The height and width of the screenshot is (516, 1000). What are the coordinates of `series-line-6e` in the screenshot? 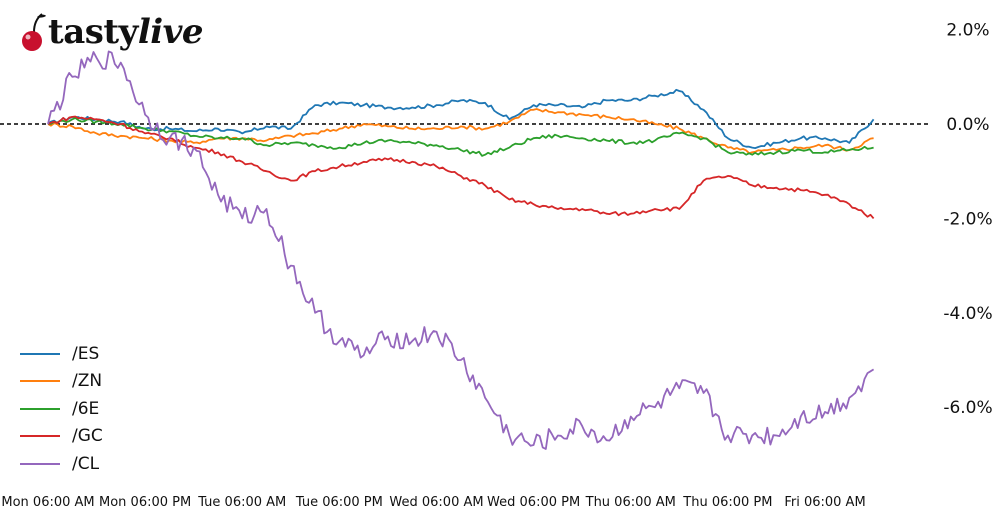 It's located at (460, 137).